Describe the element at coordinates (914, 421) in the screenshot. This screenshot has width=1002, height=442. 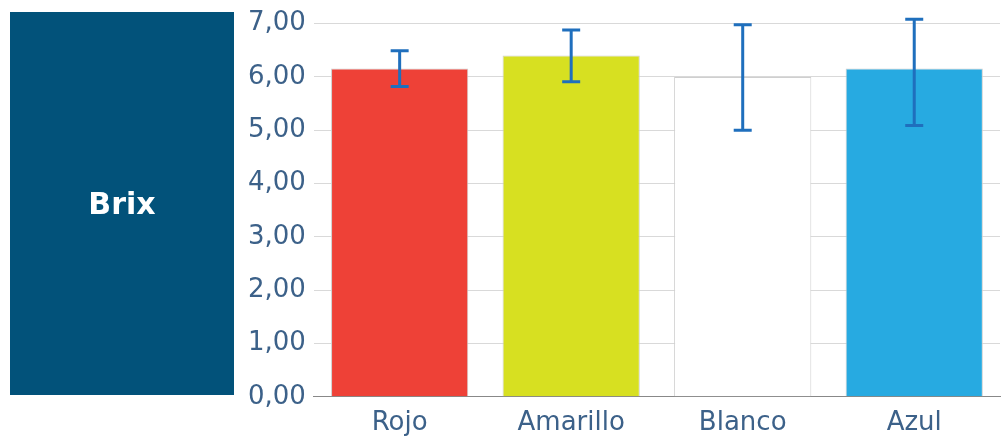
I see `x-tick-label: Azul` at that location.